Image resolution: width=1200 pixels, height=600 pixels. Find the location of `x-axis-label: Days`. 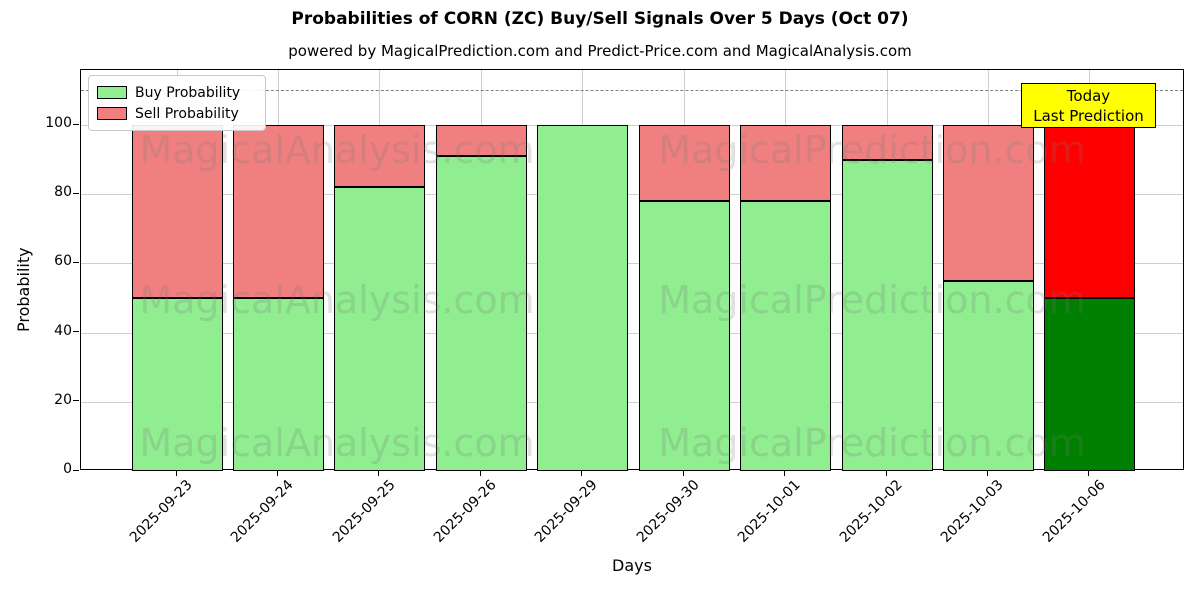

x-axis-label: Days is located at coordinates (632, 565).